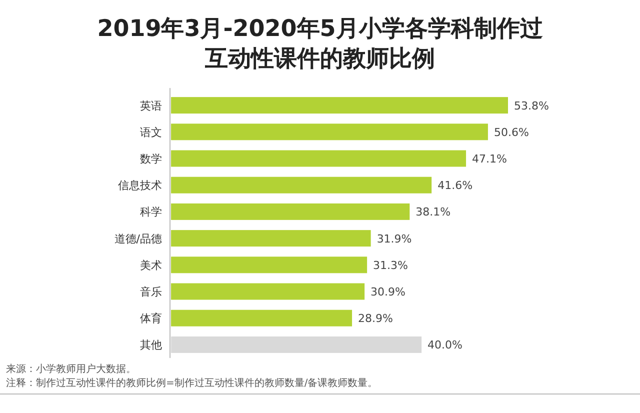 The width and height of the screenshot is (640, 413). I want to click on data-label: 40.0%, so click(445, 345).